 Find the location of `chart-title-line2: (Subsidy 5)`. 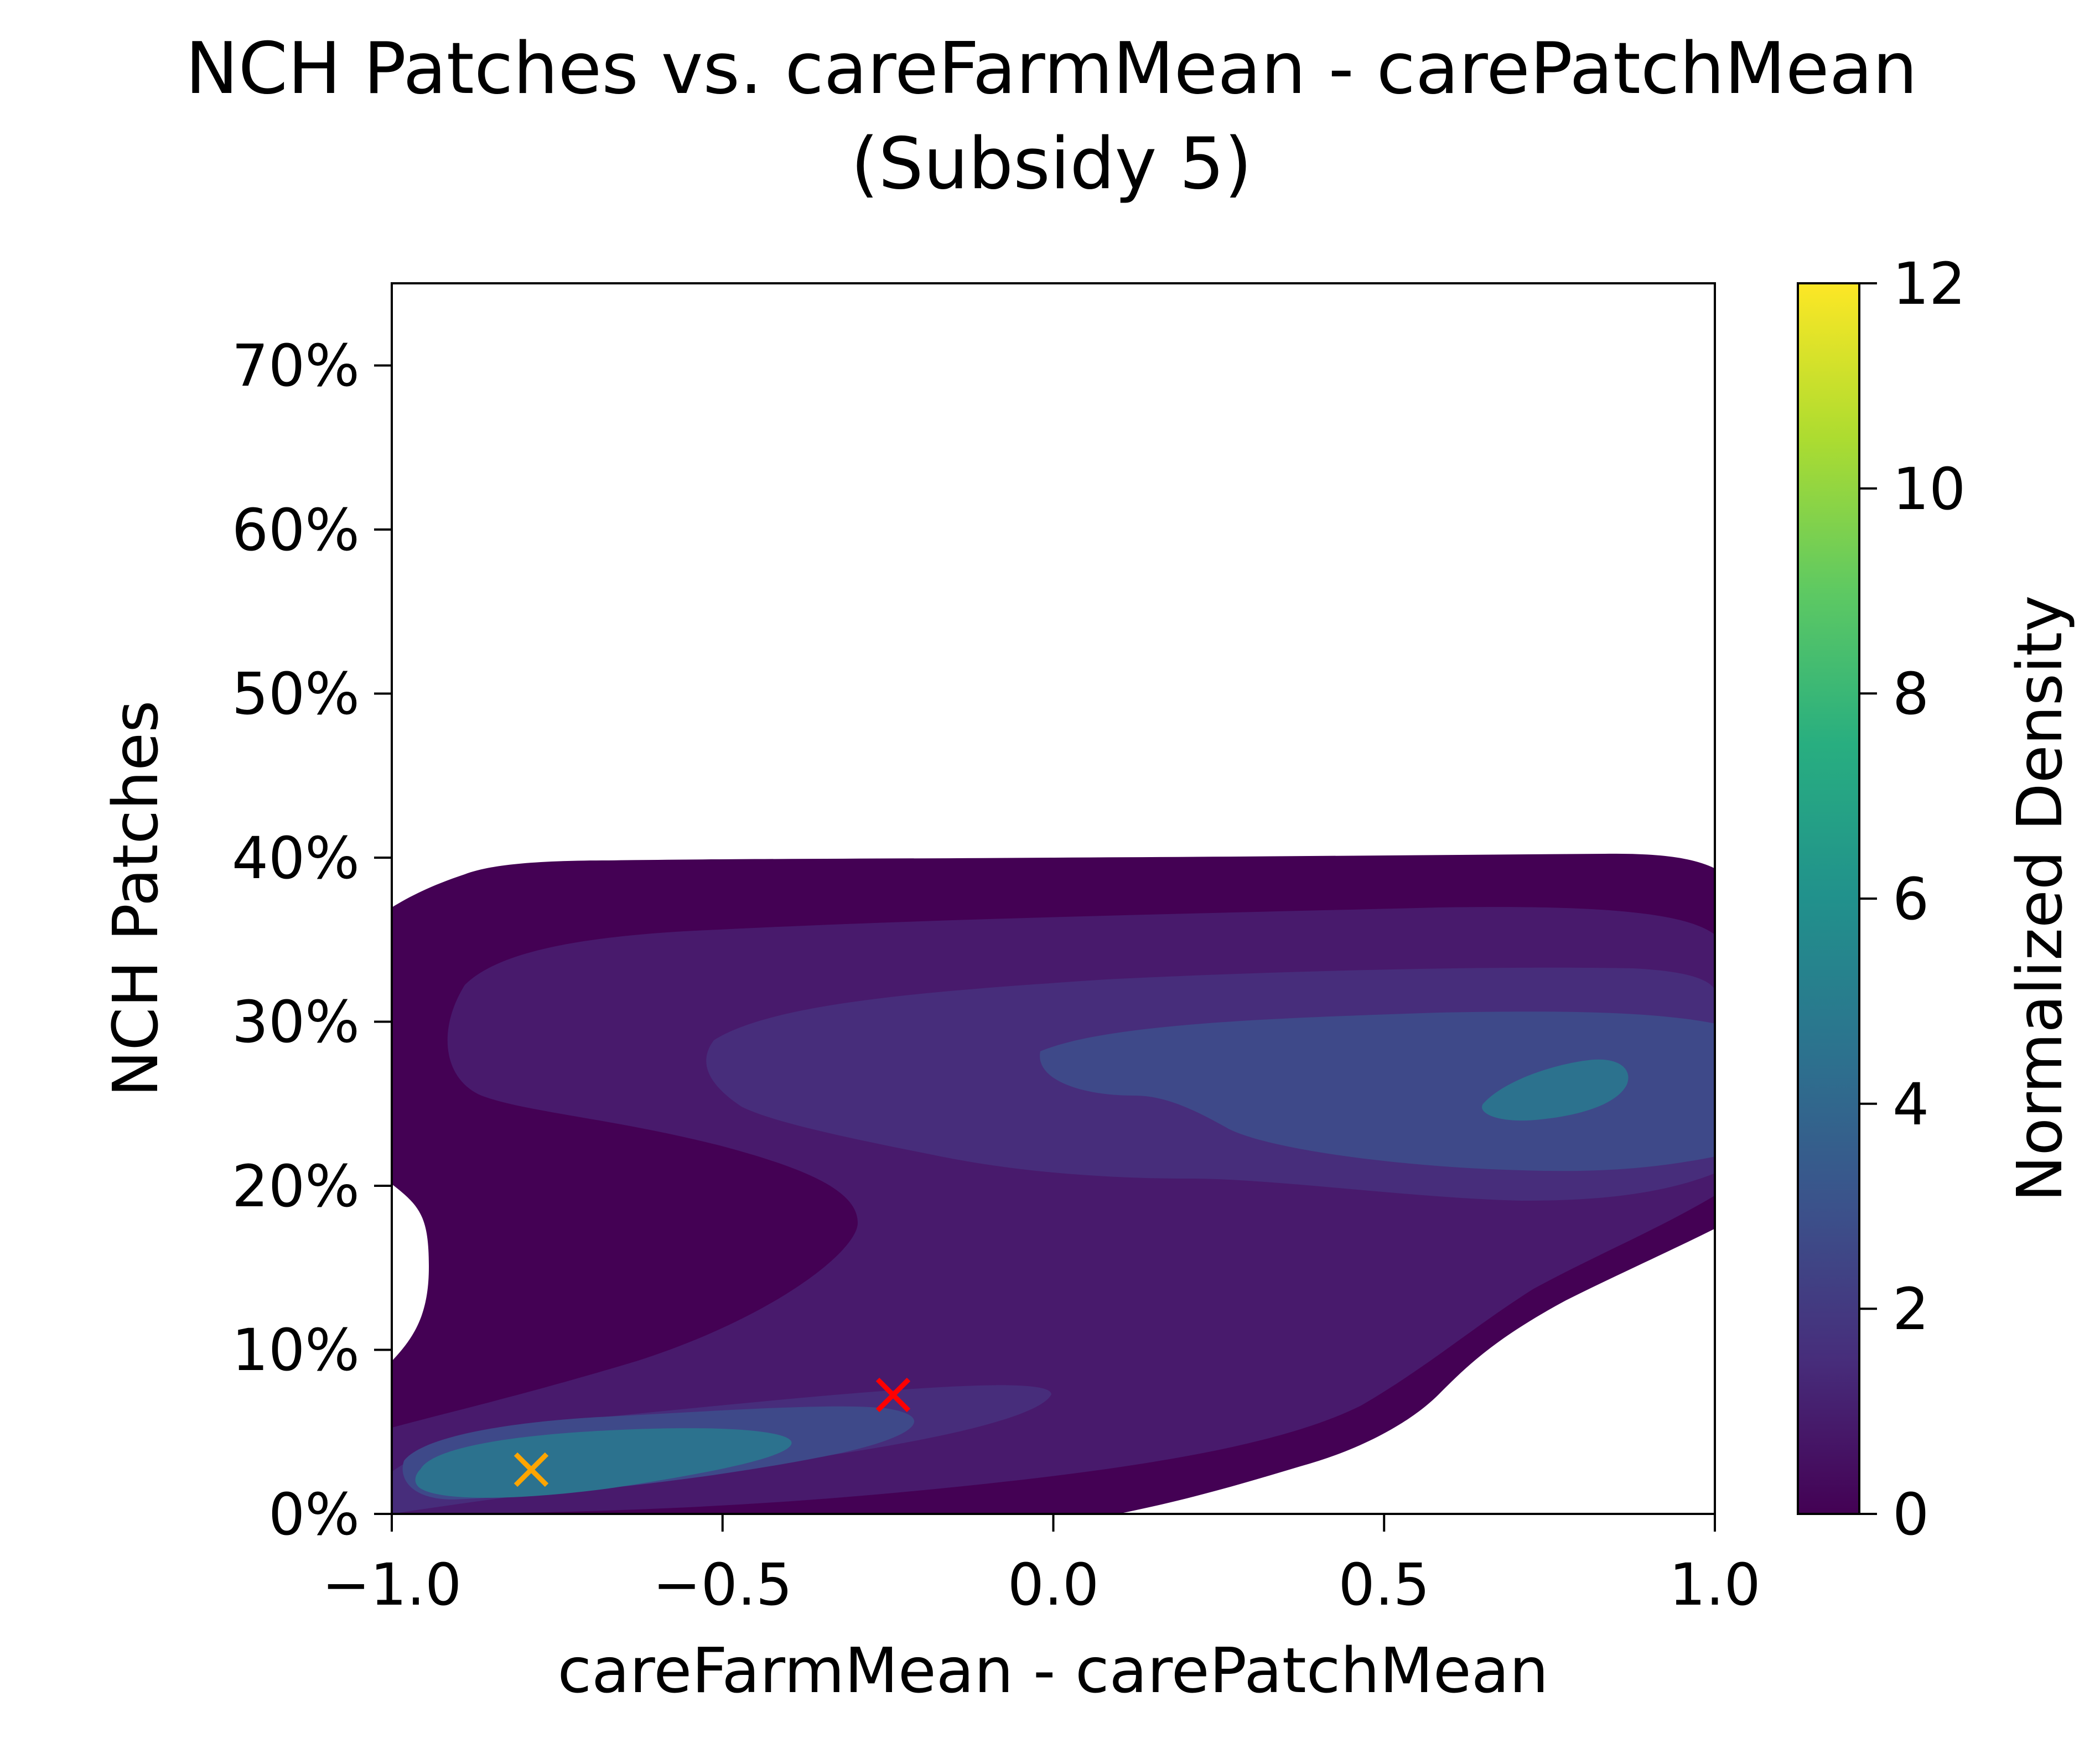

chart-title-line2: (Subsidy 5) is located at coordinates (1051, 164).